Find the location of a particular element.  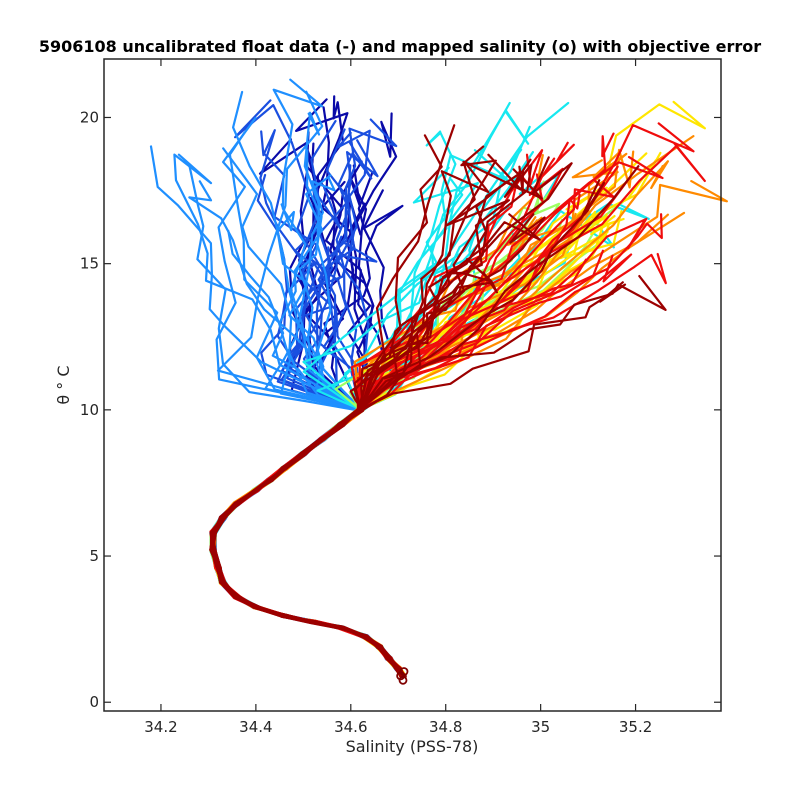

y-tick-label: 5 is located at coordinates (94, 556).